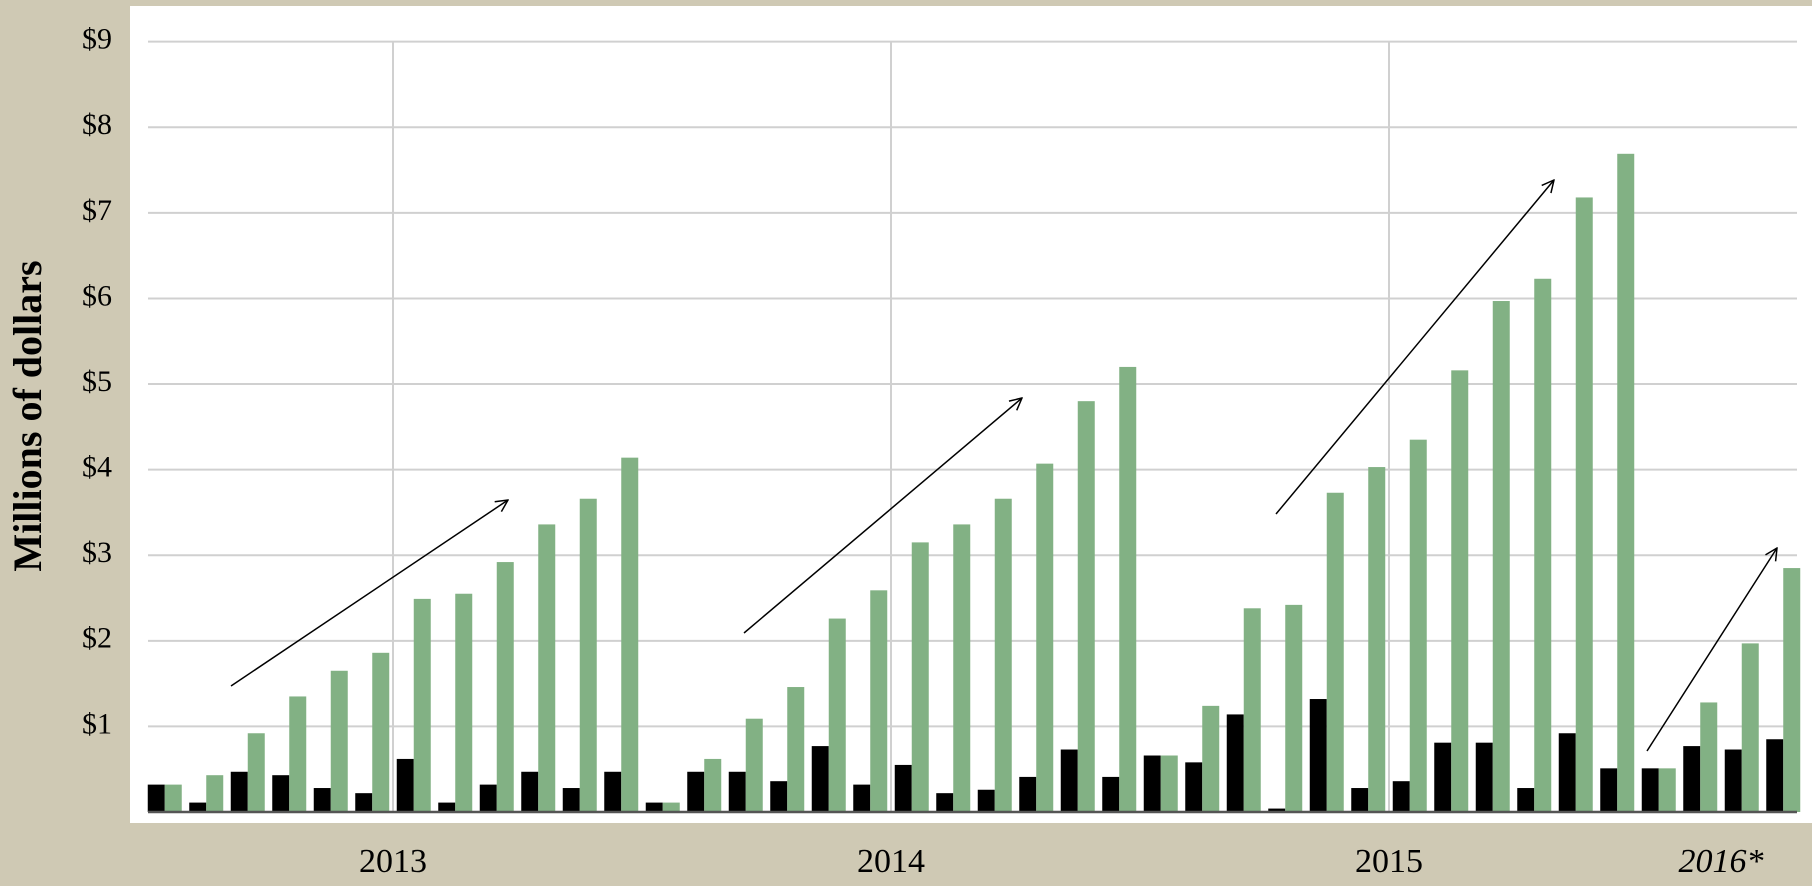 The width and height of the screenshot is (1812, 886). Describe the element at coordinates (891, 861) in the screenshot. I see `x-group-label: 2014` at that location.